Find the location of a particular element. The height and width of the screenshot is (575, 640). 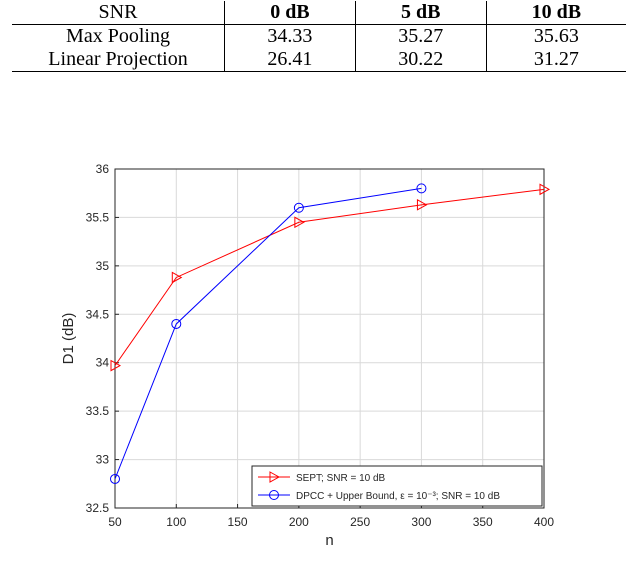

legend-entry-label: SEPT; SNR = 10 dB is located at coordinates (341, 478).